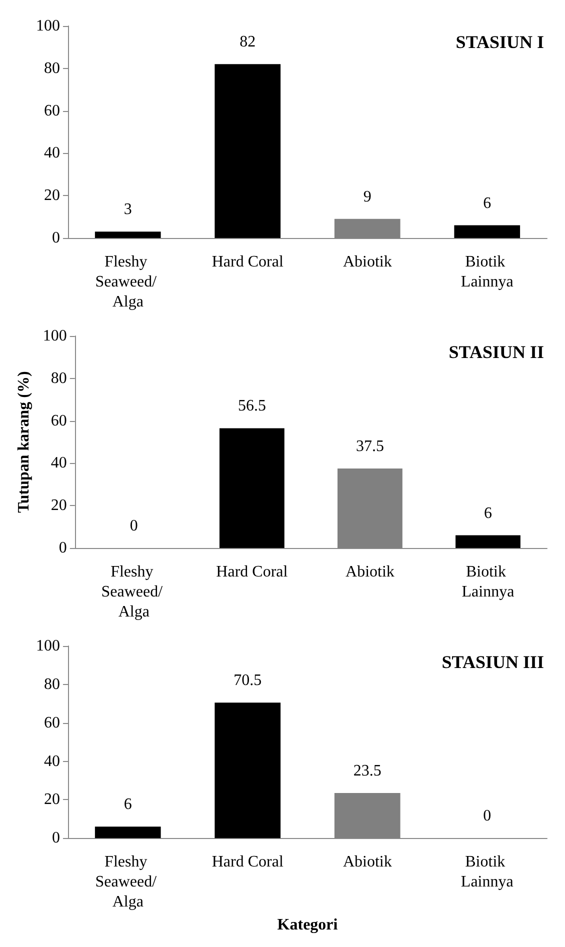  What do you see at coordinates (24, 442) in the screenshot?
I see `y-axis-title: Tutupan karang (%)` at bounding box center [24, 442].